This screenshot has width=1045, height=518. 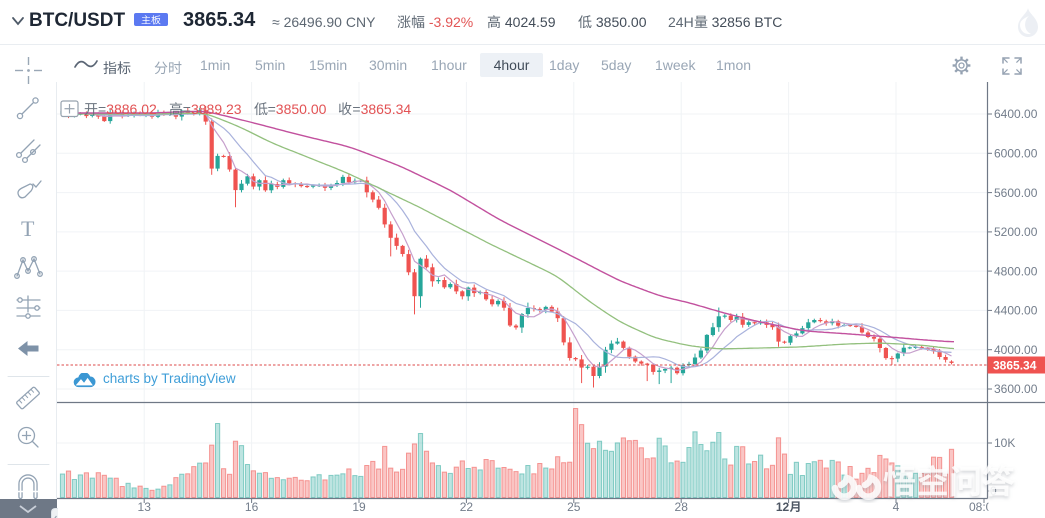 I want to click on svg-text: 13, so click(x=145, y=507).